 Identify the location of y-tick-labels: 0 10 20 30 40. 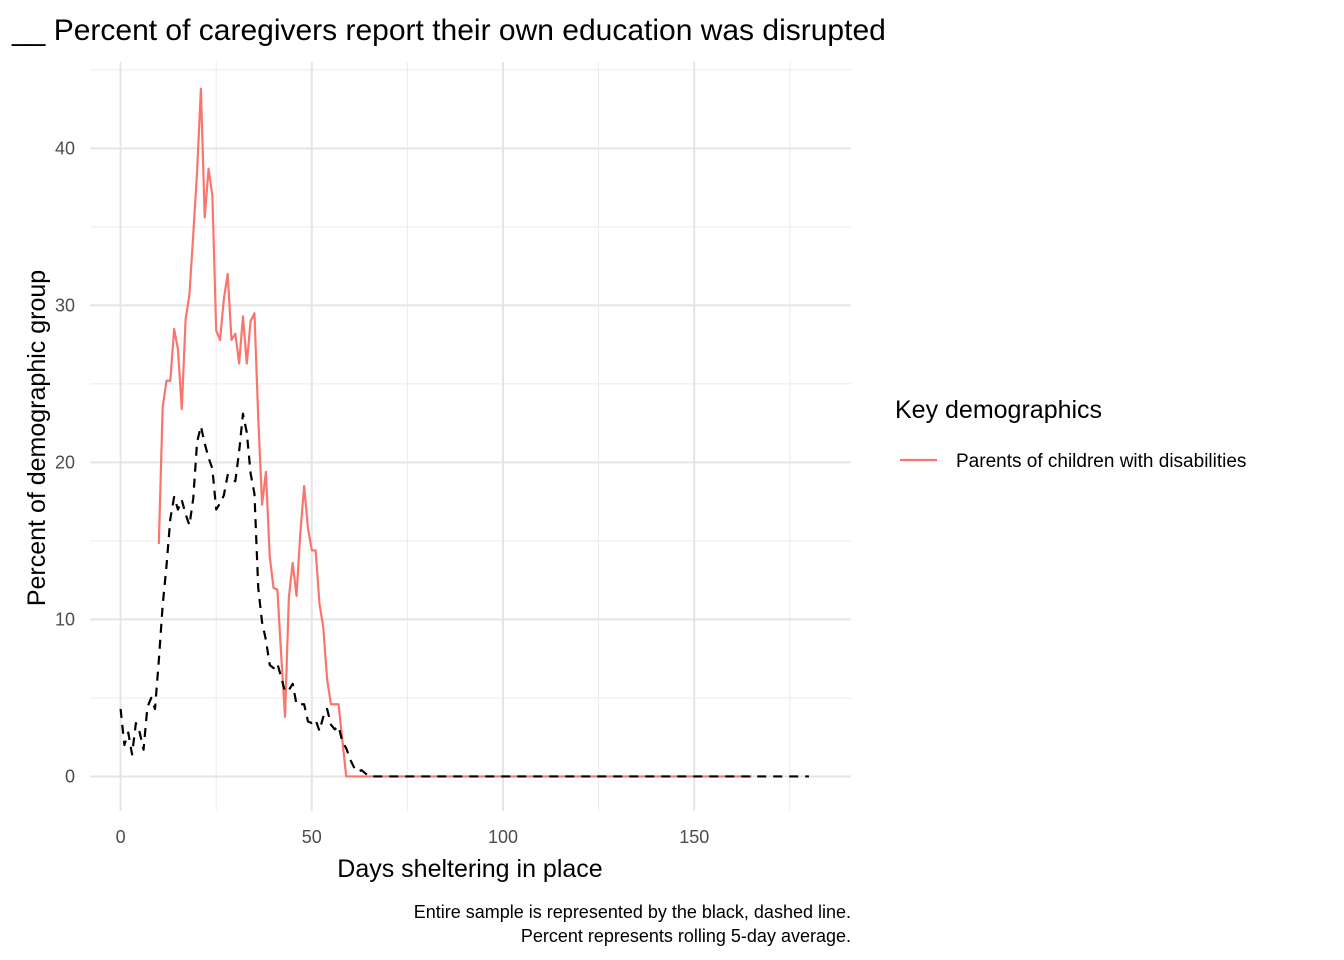
(65, 462).